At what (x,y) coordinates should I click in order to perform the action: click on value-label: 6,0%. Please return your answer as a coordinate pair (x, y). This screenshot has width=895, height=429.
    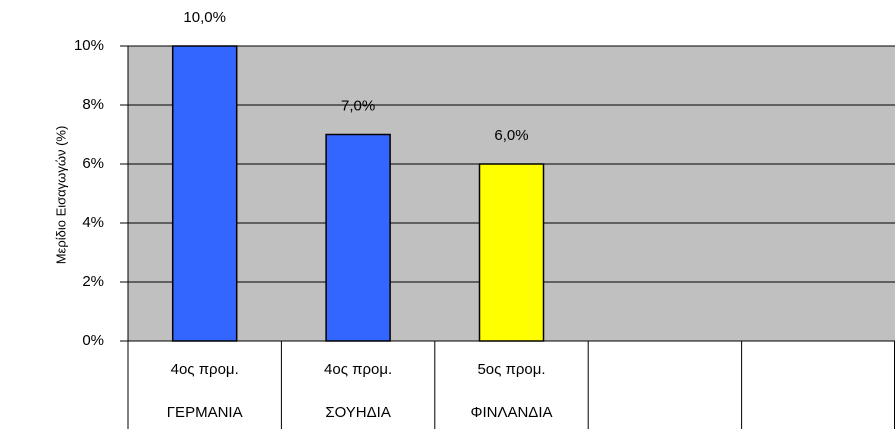
    Looking at the image, I should click on (511, 135).